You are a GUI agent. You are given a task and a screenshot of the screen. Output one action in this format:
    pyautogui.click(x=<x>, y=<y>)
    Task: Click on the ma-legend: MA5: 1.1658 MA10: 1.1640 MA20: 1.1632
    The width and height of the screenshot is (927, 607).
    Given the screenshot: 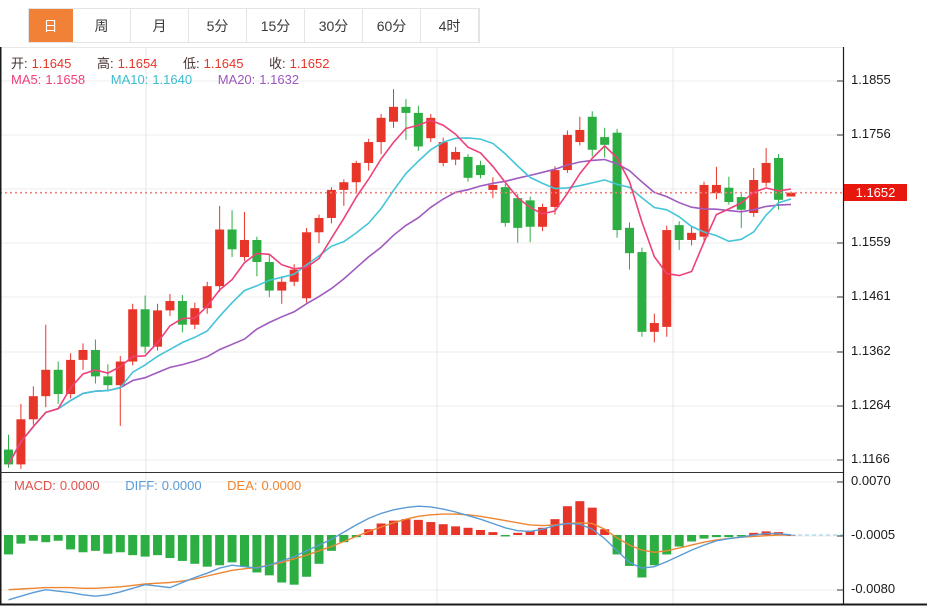 What is the action you would take?
    pyautogui.click(x=157, y=79)
    